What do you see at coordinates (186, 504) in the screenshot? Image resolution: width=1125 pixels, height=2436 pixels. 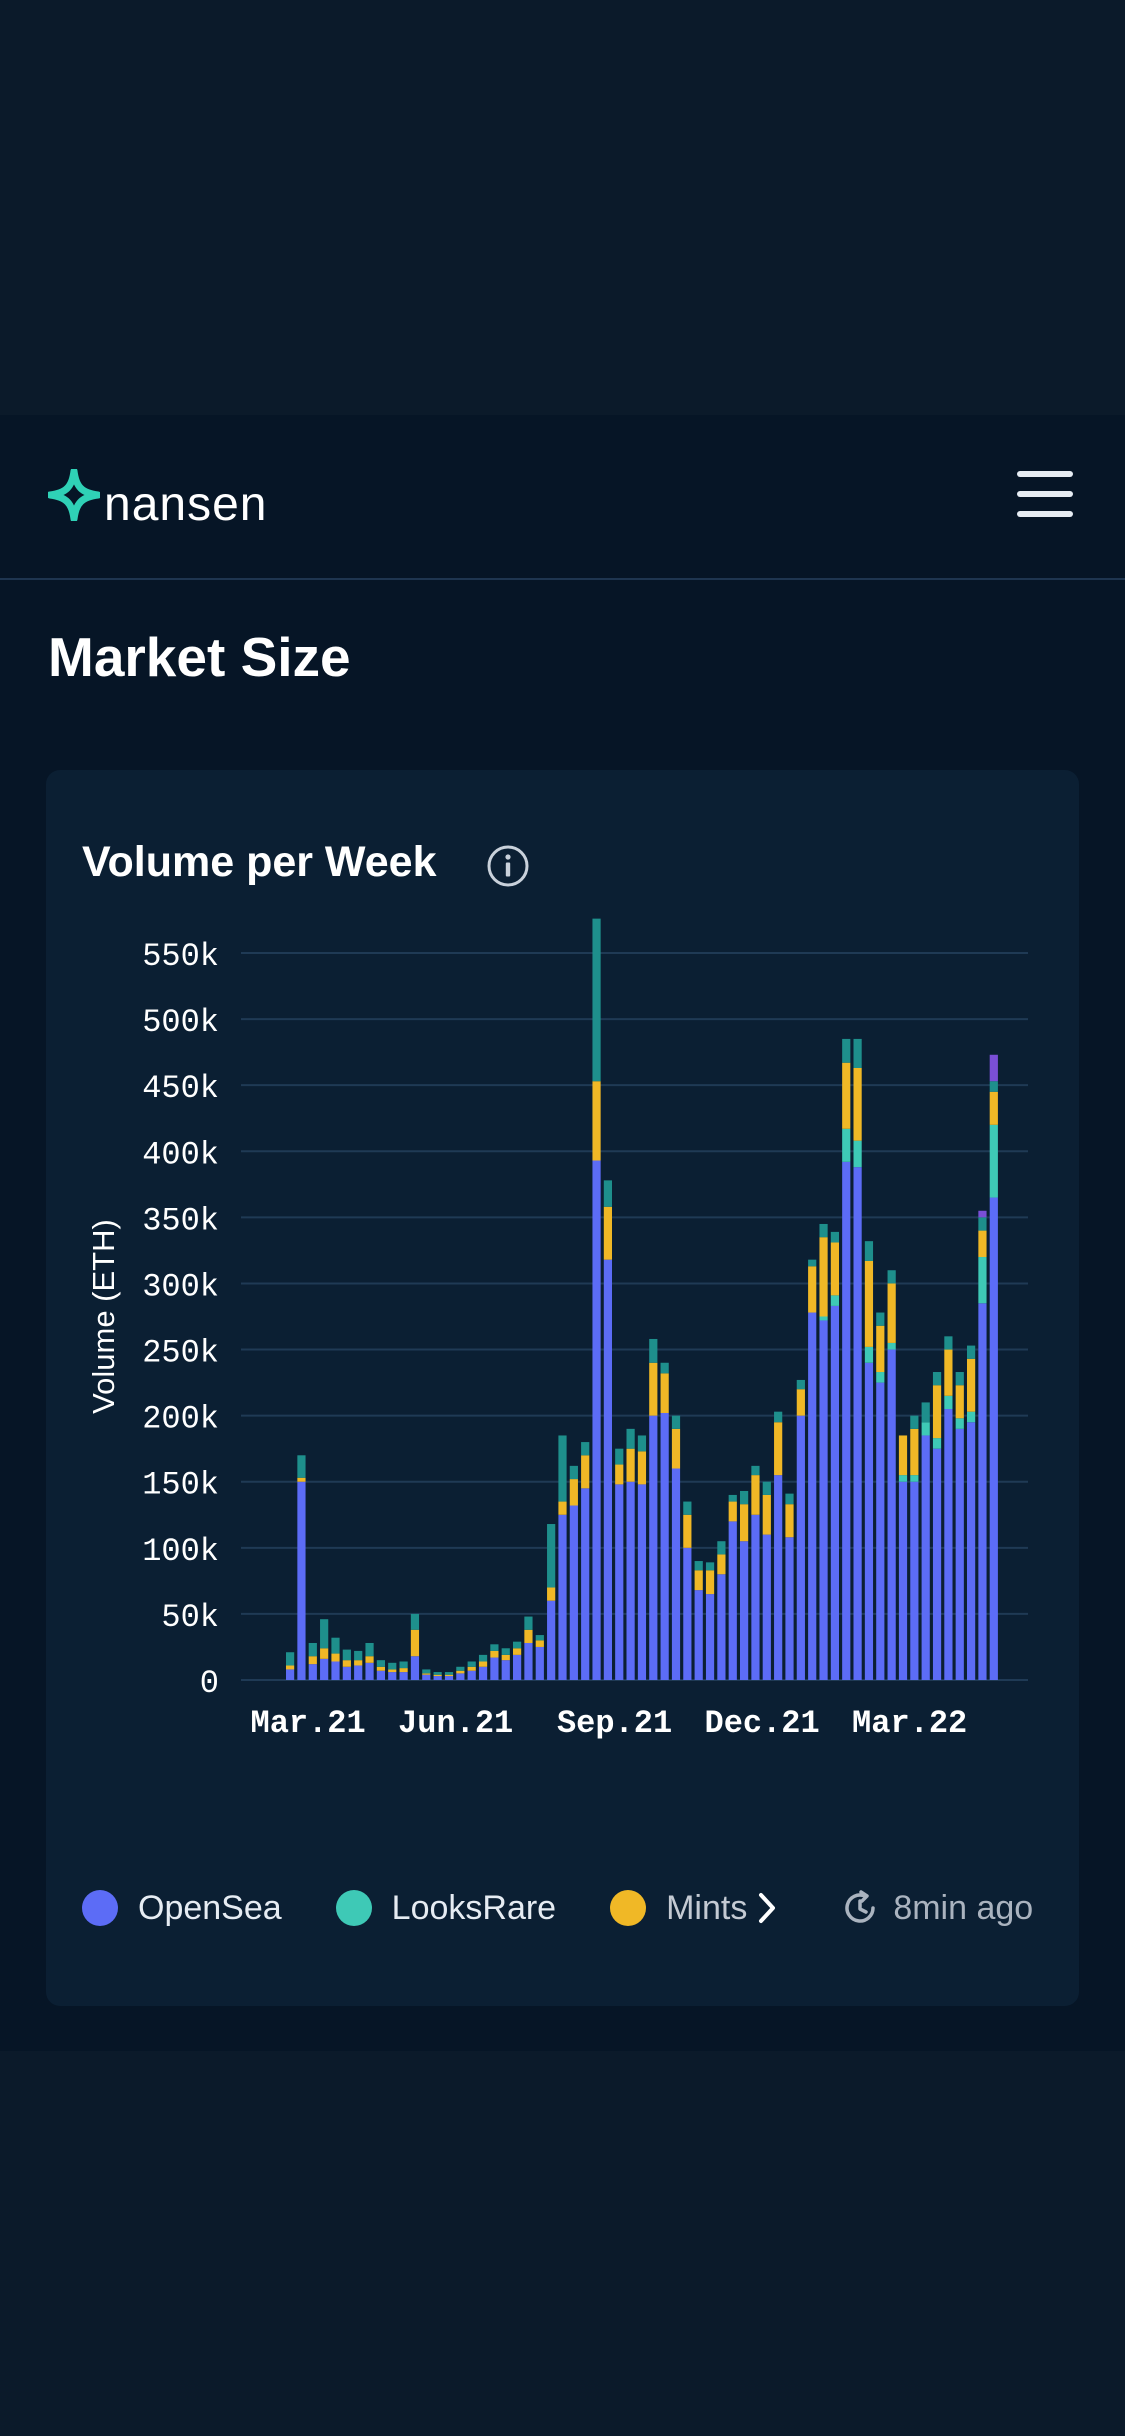 I see `brand-name: nansen` at bounding box center [186, 504].